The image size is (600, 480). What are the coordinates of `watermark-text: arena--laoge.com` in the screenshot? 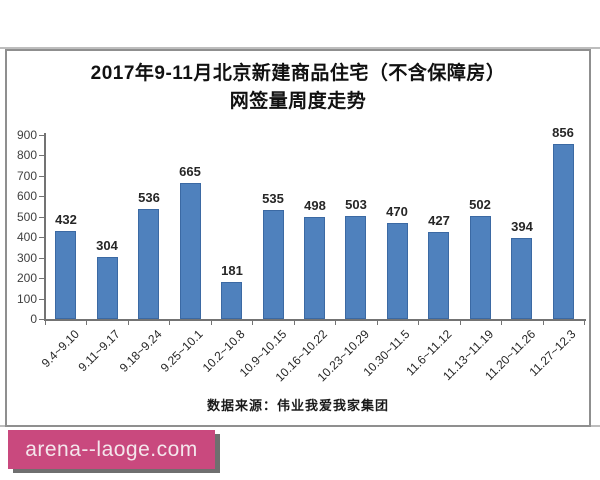 It's located at (111, 449).